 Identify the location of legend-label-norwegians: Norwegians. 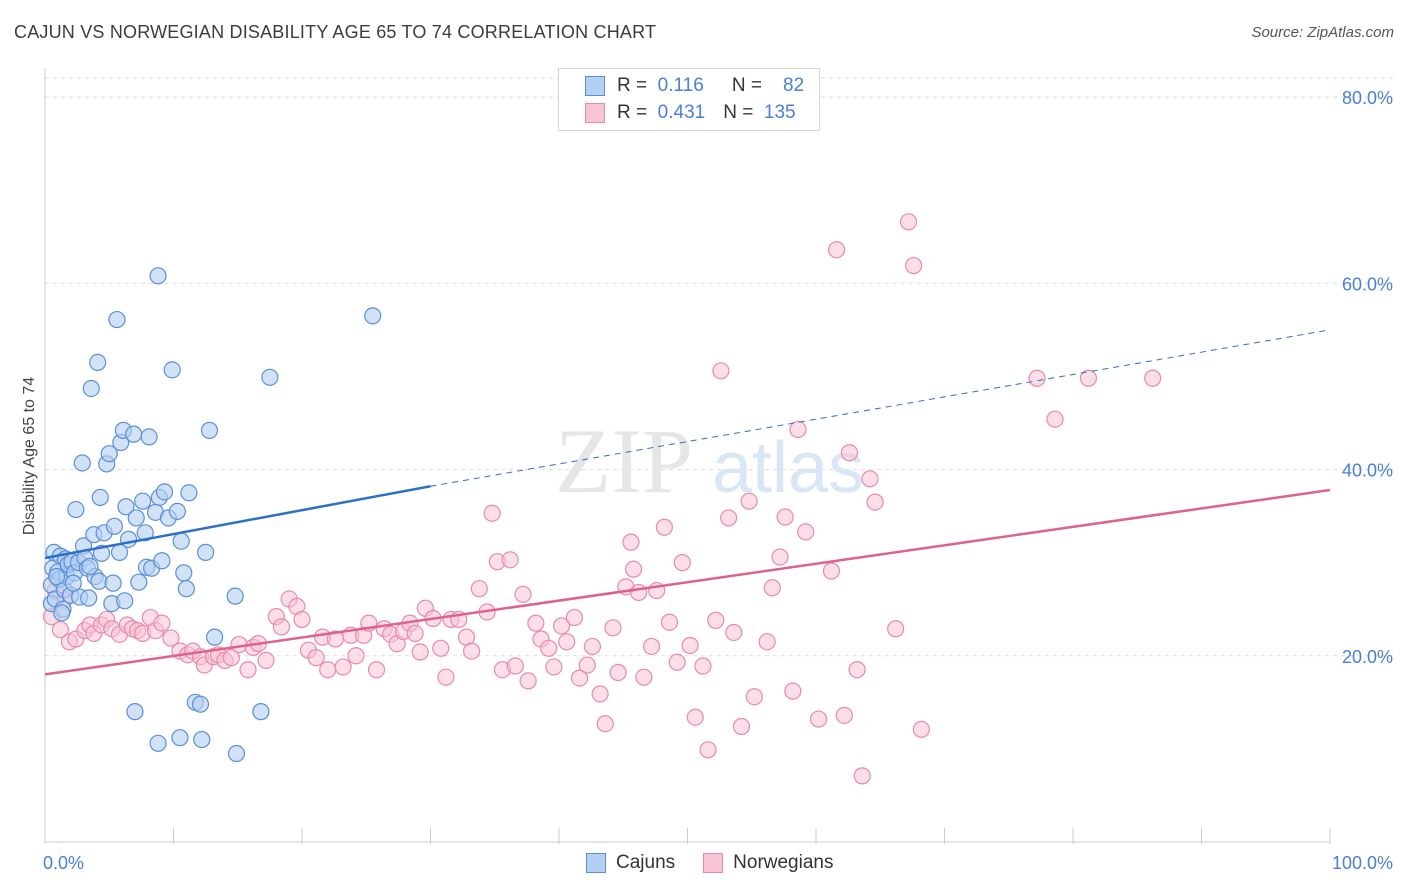
(783, 862).